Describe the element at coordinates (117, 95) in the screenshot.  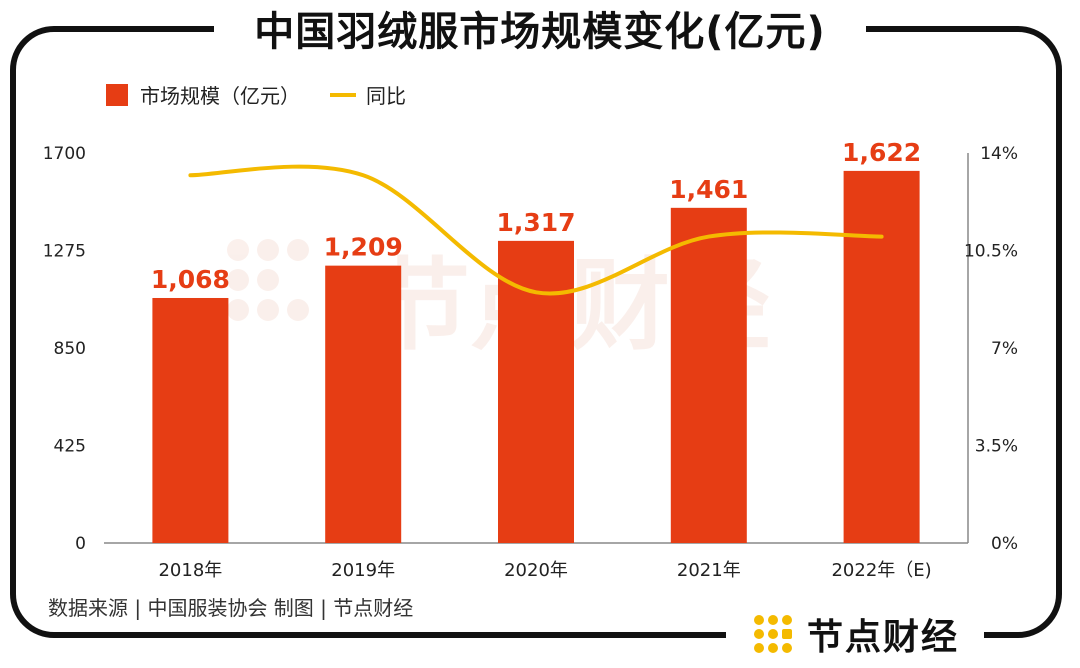
I see `legend-swatch-bar` at that location.